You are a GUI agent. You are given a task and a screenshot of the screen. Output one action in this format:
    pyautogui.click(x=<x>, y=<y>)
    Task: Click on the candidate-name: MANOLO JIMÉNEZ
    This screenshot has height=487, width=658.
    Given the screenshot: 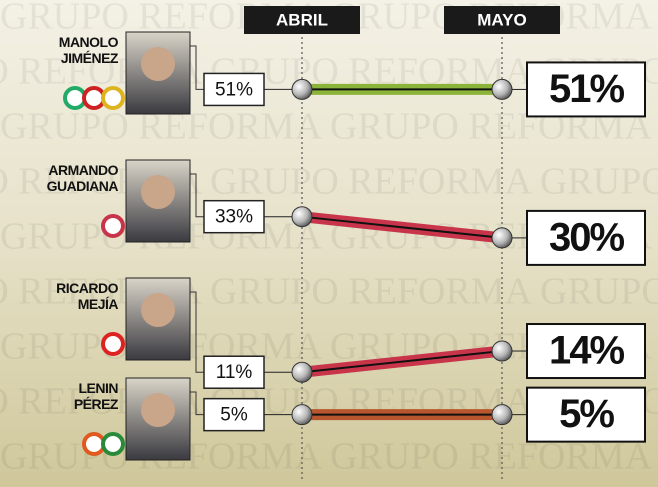 What is the action you would take?
    pyautogui.click(x=88, y=50)
    